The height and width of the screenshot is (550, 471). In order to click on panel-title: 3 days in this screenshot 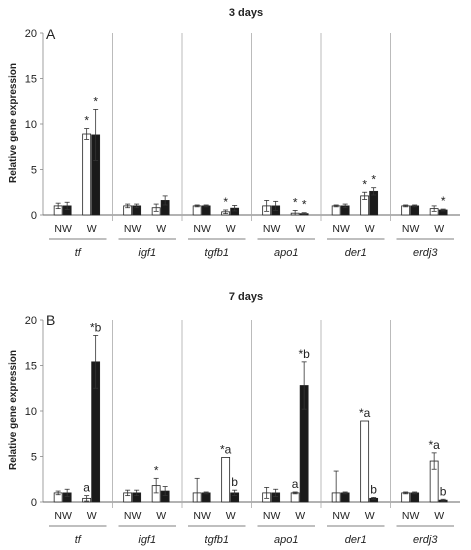, I will do `click(246, 13)`.